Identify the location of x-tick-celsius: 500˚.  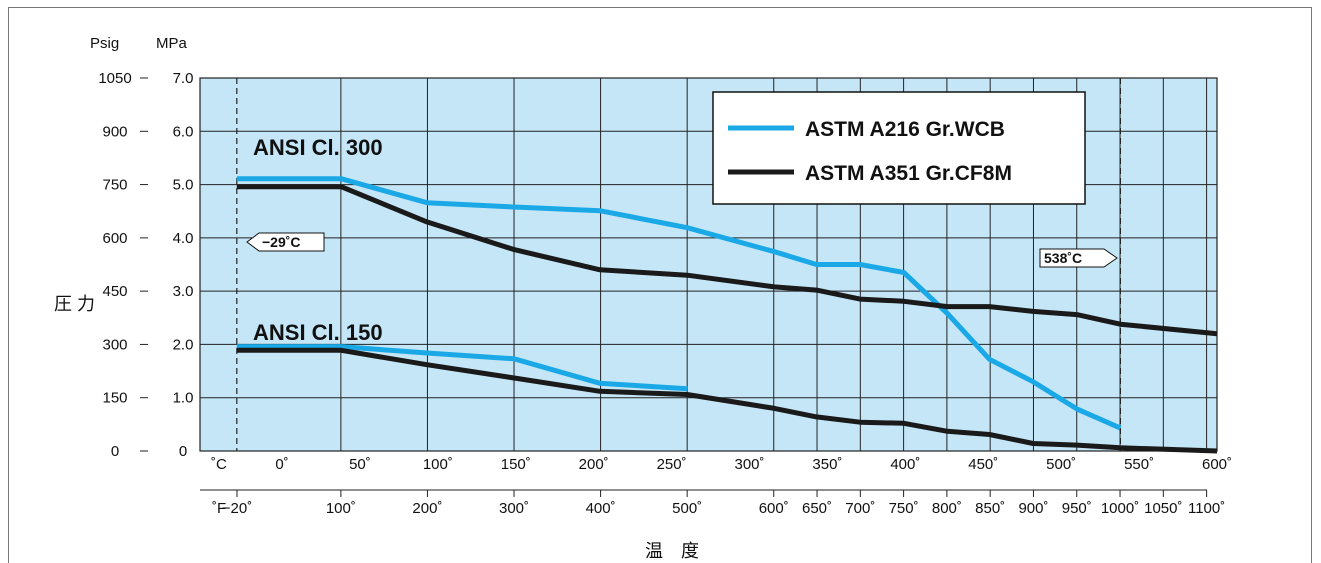
(1061, 464).